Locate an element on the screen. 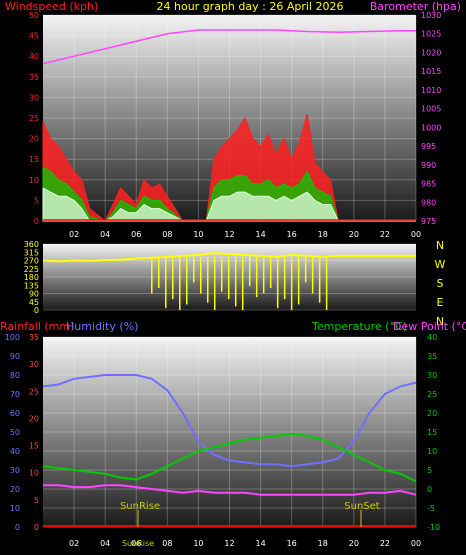 This screenshot has width=466, height=555. dewpoint-label: Dew Point (°C) is located at coordinates (429, 326).